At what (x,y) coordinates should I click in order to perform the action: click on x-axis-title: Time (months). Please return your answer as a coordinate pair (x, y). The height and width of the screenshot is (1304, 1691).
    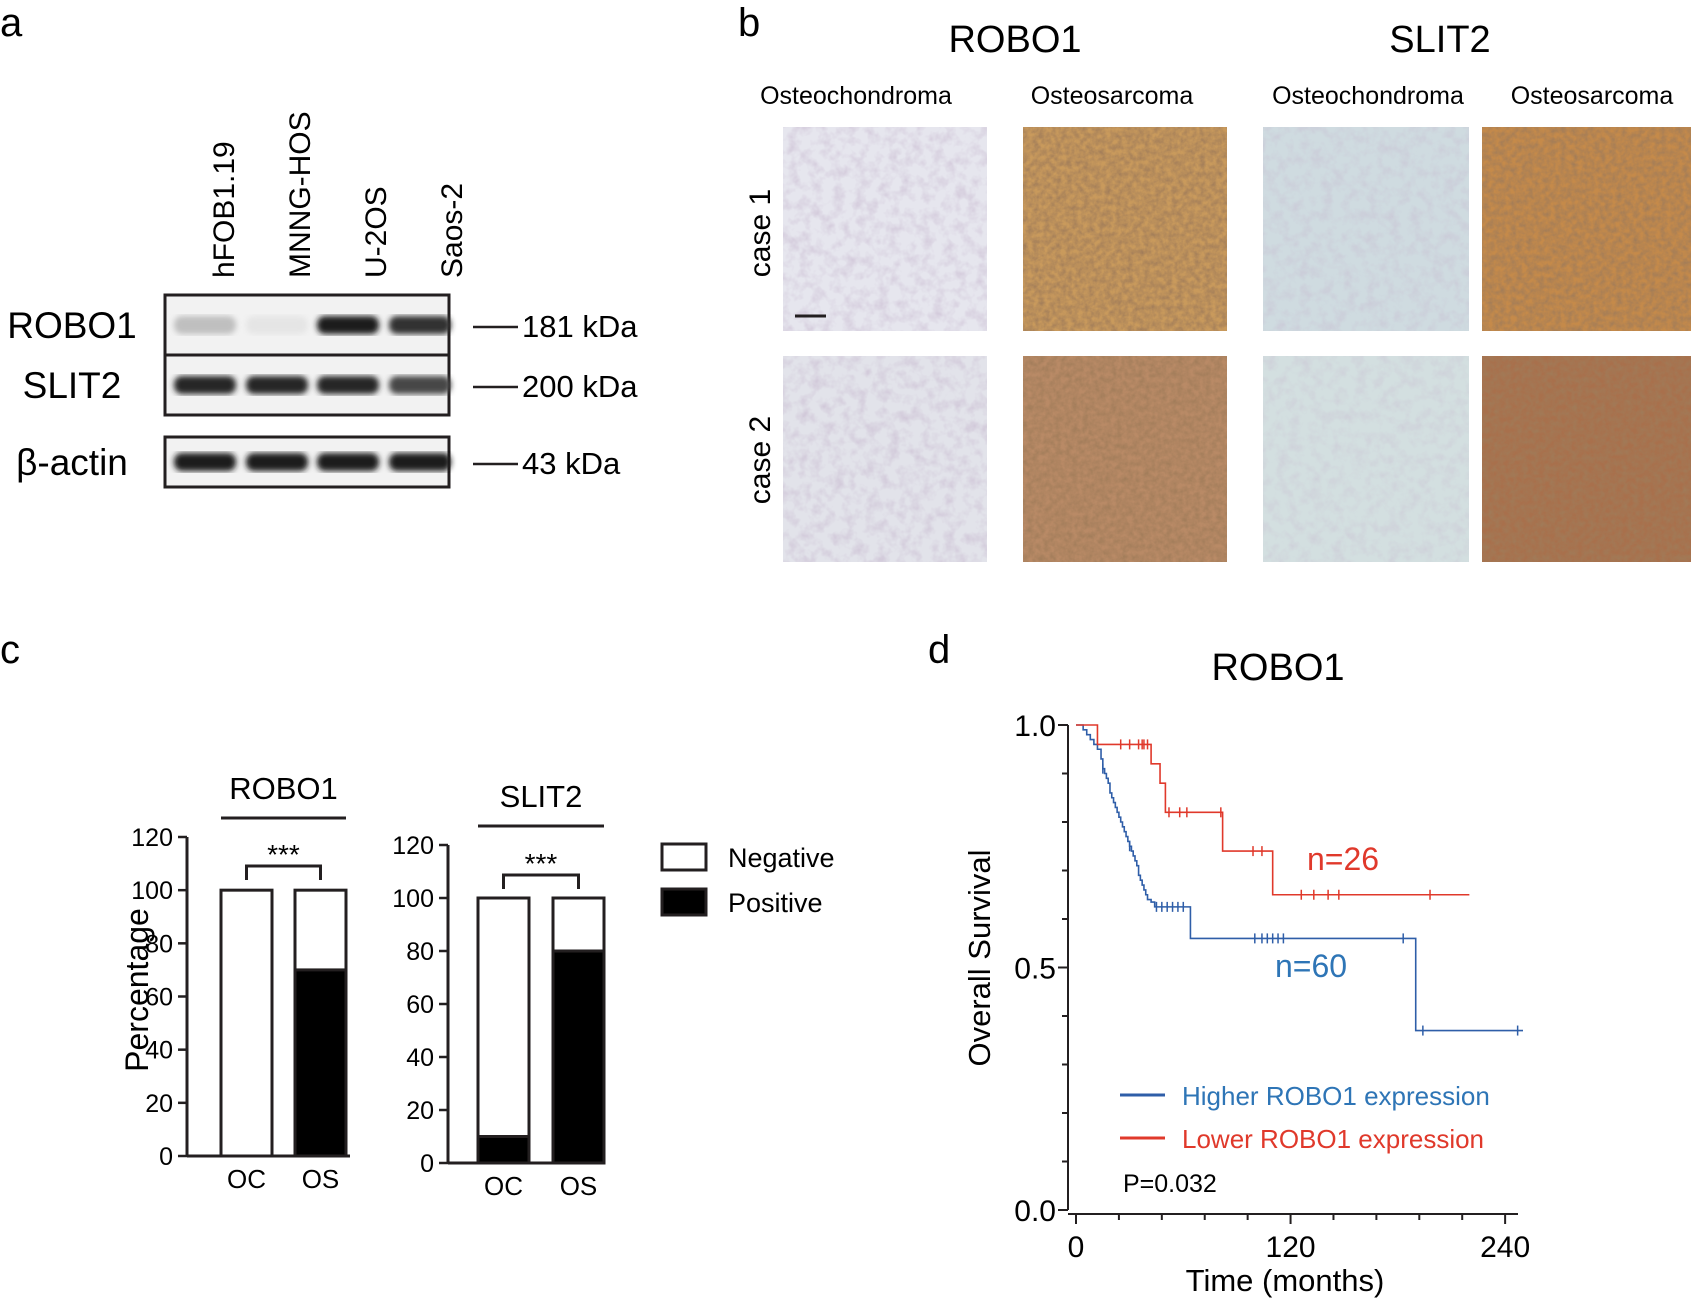
    Looking at the image, I should click on (1285, 1280).